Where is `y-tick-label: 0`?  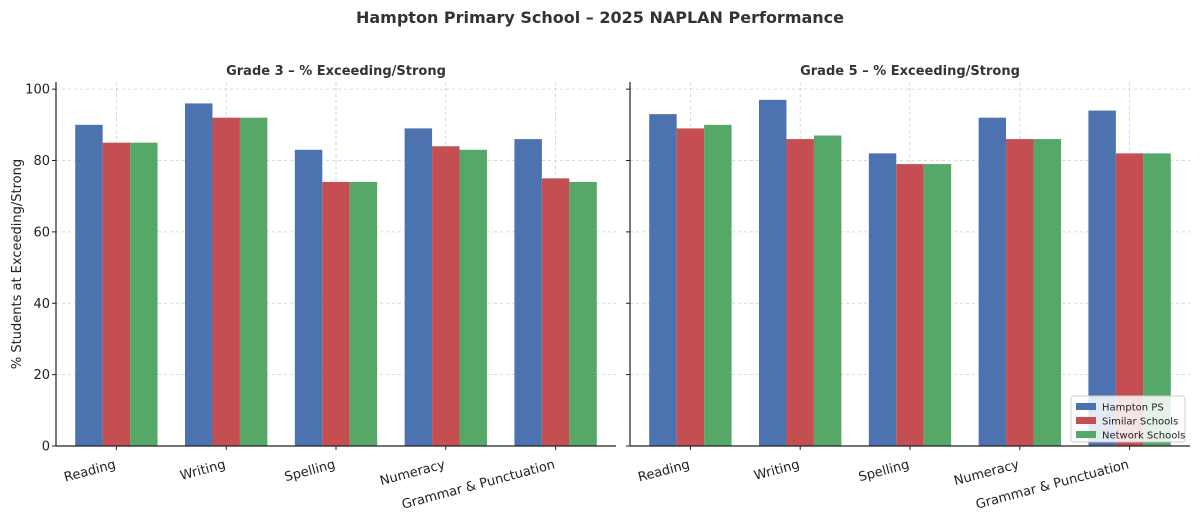
y-tick-label: 0 is located at coordinates (46, 447).